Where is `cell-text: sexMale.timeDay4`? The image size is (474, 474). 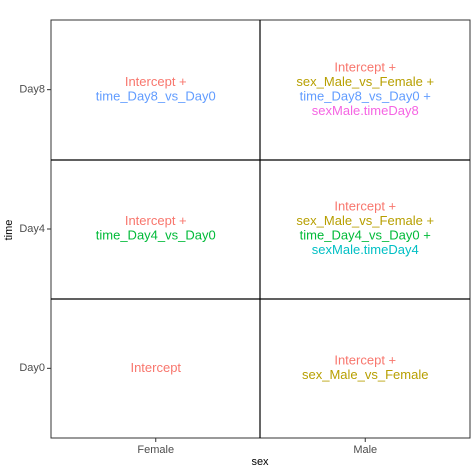
cell-text: sexMale.timeDay4 is located at coordinates (365, 249).